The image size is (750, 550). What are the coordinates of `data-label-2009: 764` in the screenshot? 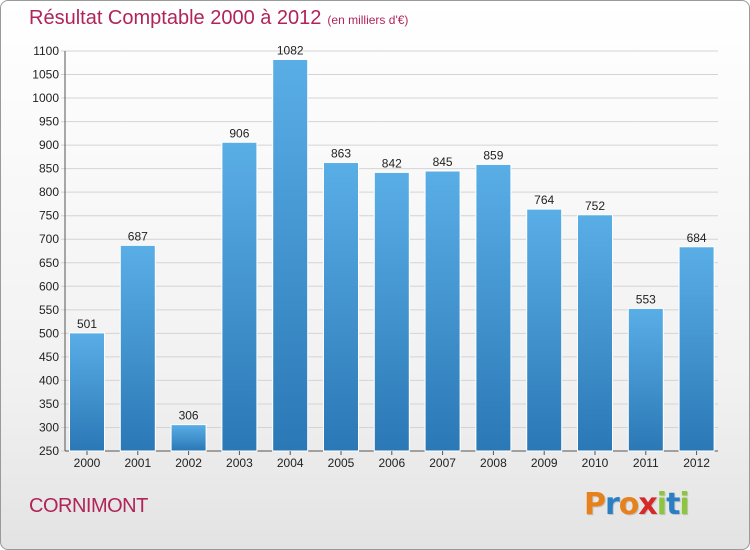 It's located at (544, 200).